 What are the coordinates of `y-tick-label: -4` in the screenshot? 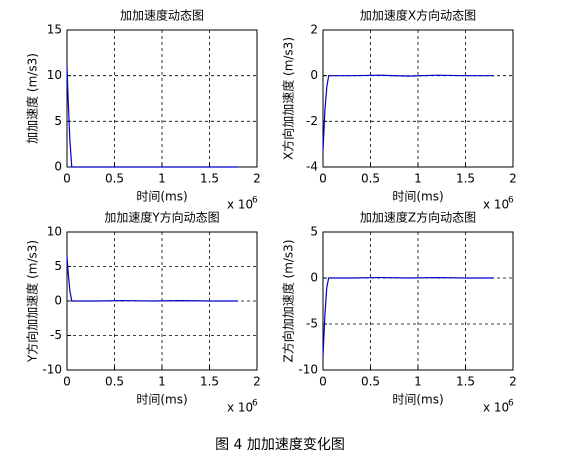 It's located at (312, 167).